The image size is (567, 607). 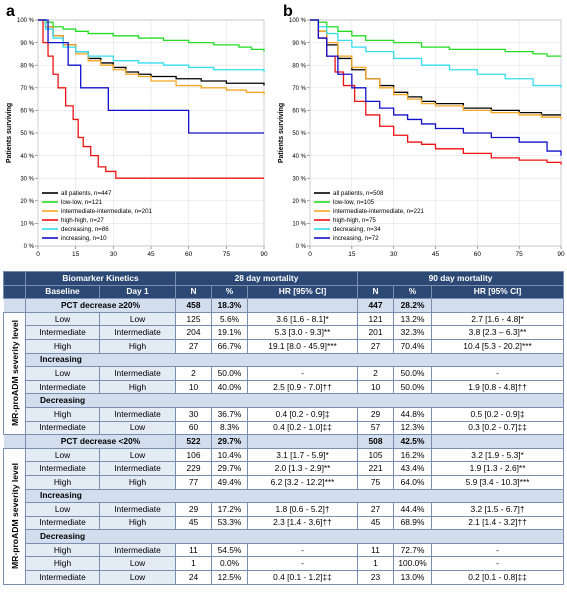 I want to click on subheading-label: Decreasing, so click(x=294, y=536).